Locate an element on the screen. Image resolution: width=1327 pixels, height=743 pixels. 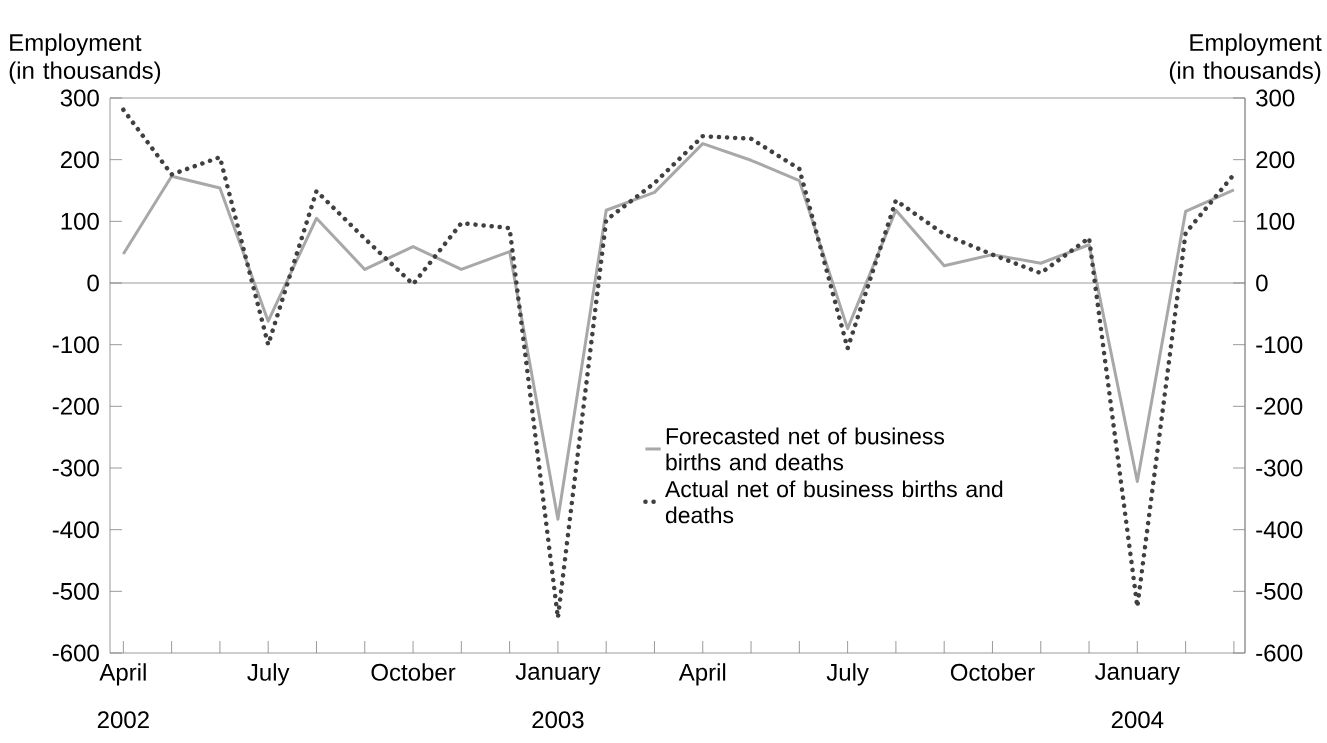
y2-tick-label: 200 is located at coordinates (1275, 160).